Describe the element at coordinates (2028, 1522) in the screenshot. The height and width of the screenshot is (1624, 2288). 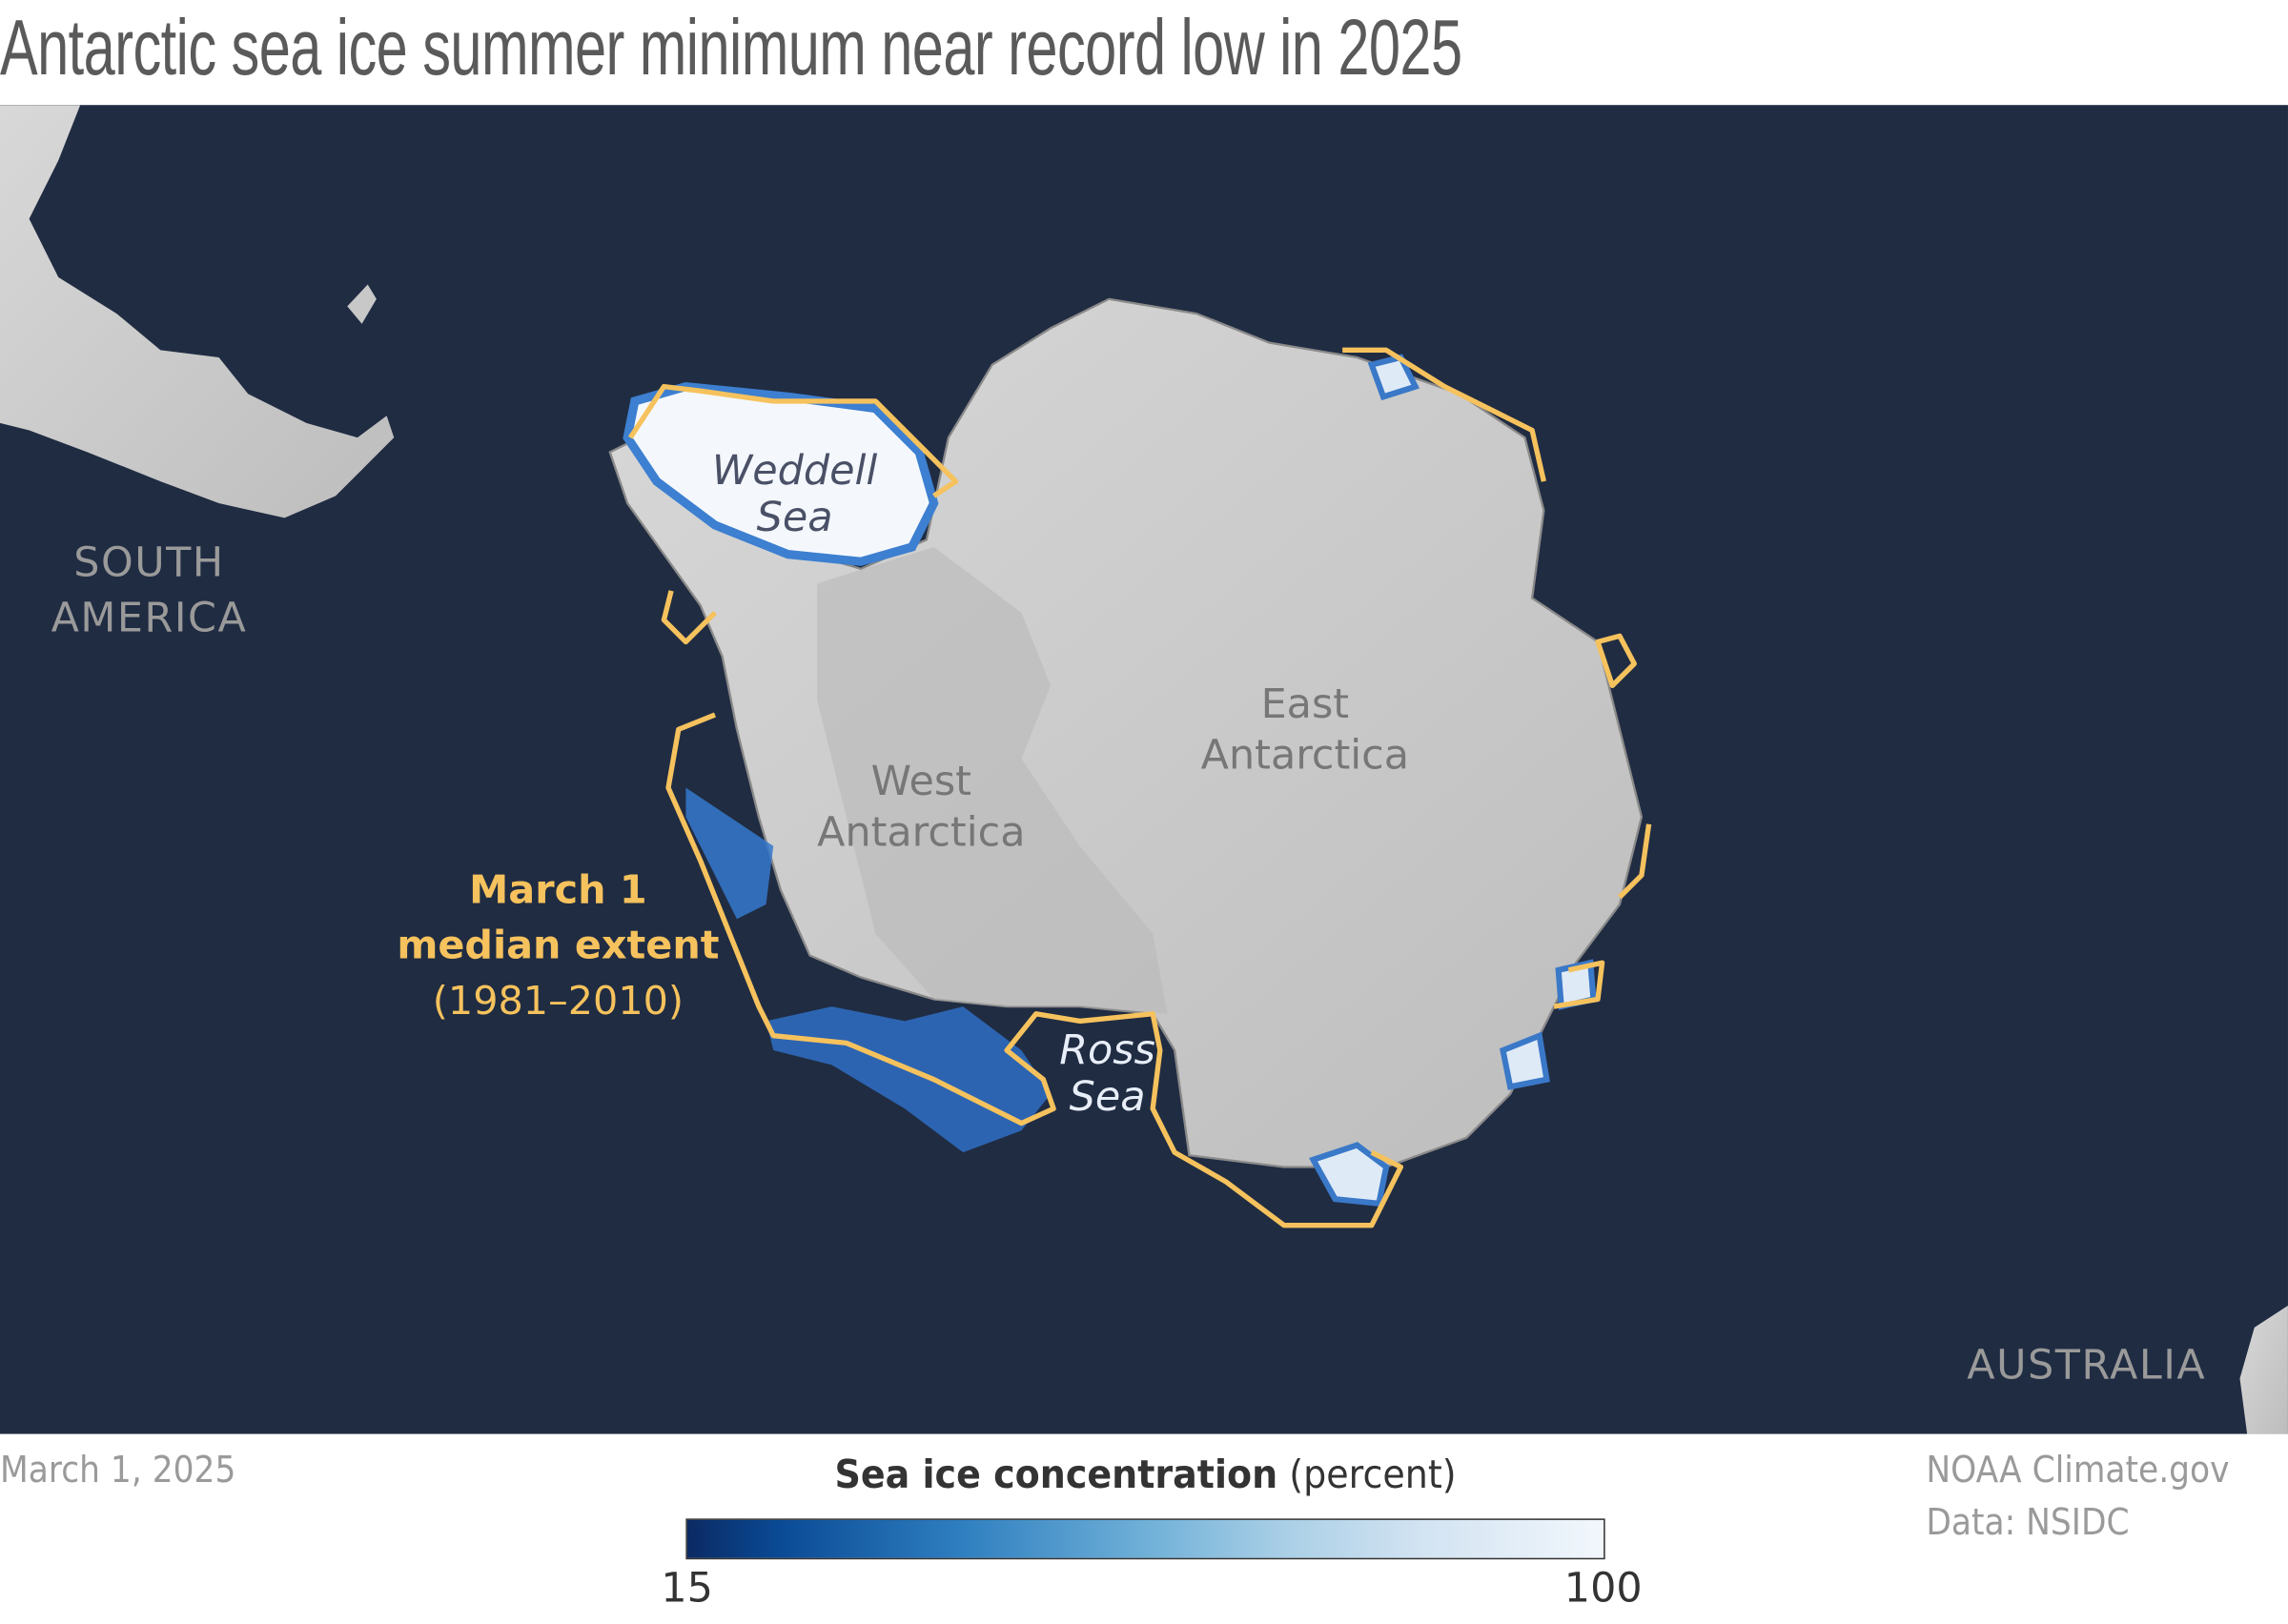
I see `credit-data: Data: NSIDC` at that location.